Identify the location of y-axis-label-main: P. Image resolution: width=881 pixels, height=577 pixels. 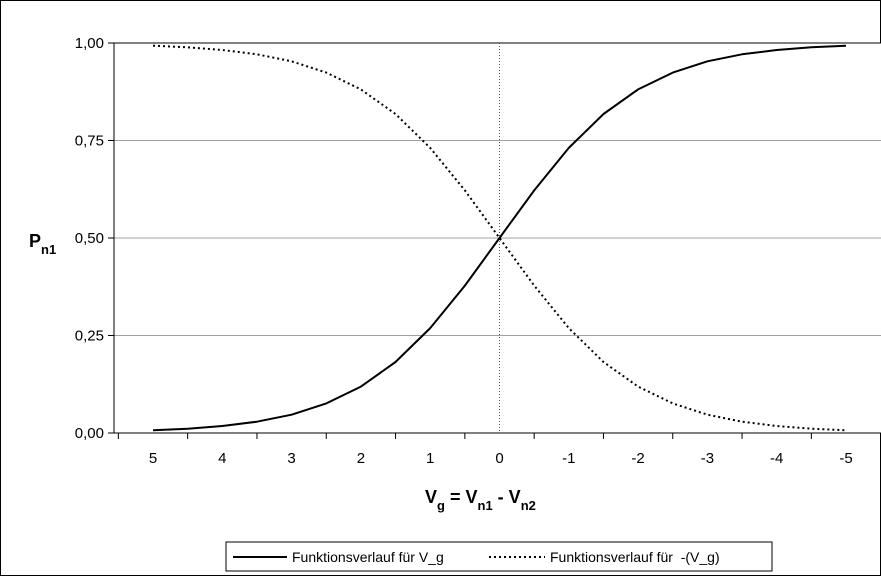
(35, 241).